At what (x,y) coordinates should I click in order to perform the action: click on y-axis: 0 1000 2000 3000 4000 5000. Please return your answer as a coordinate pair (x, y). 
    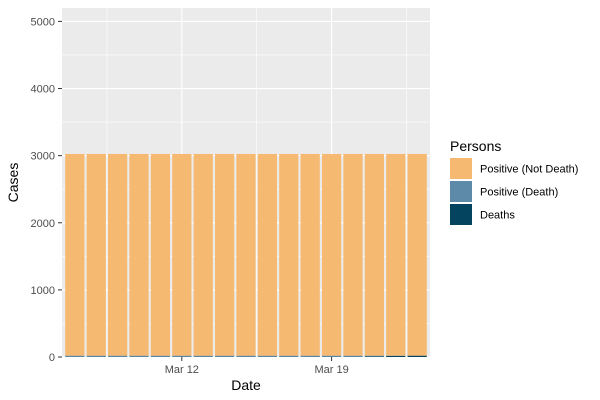
    Looking at the image, I should click on (46, 190).